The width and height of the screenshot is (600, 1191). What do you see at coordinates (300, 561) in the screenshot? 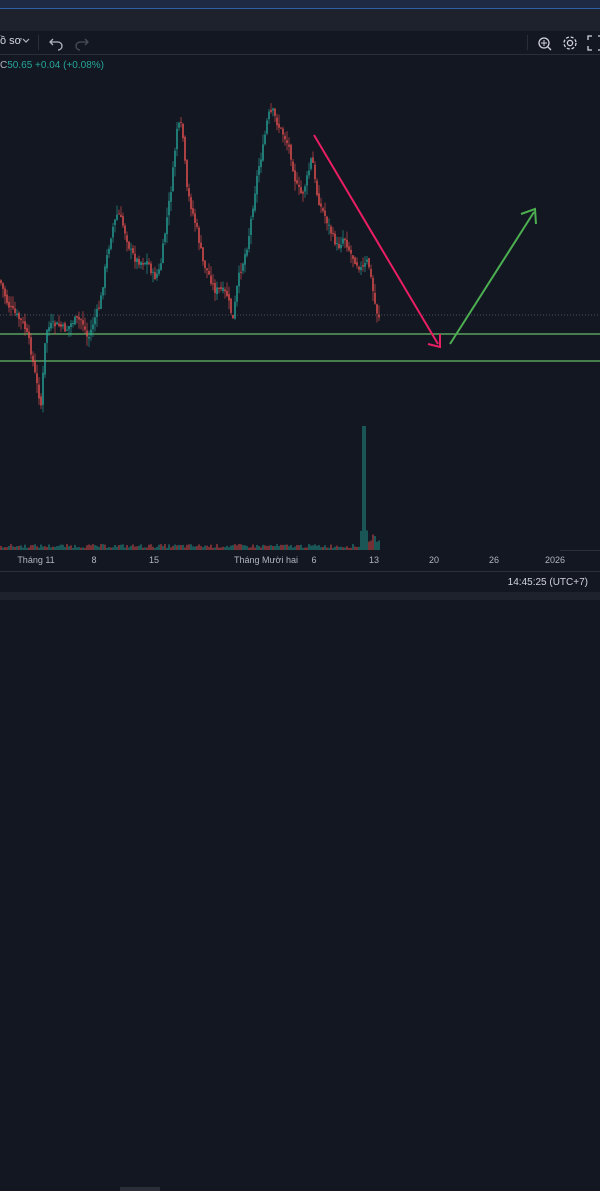
I see `time-axis: Tháng 11 8 15 Tháng Mười hai 6 13 20 26 2026` at bounding box center [300, 561].